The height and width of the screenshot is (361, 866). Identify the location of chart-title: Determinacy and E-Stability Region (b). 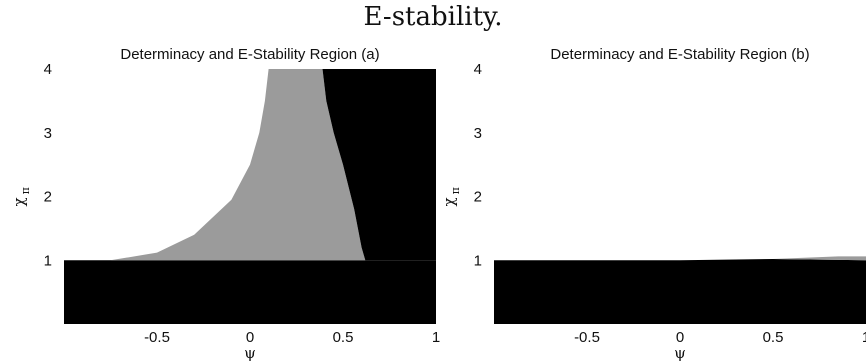
(679, 54).